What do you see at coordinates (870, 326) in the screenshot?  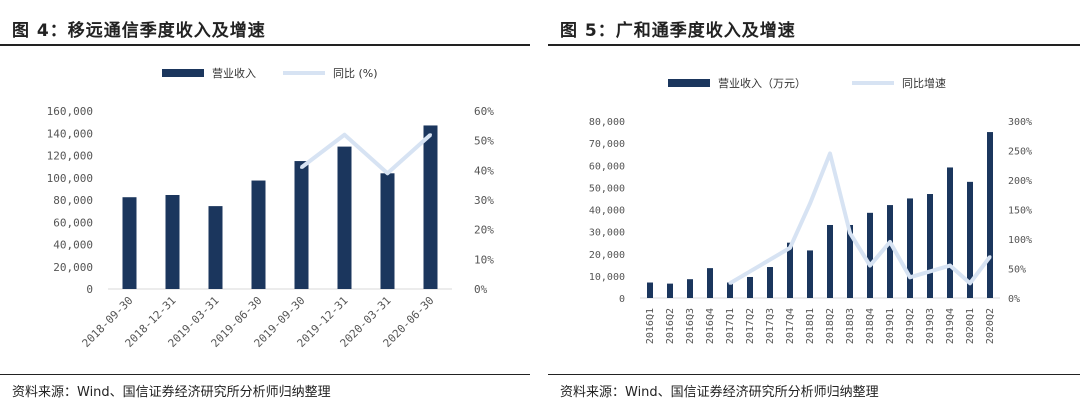 I see `x-tick-label: 2018Q4` at bounding box center [870, 326].